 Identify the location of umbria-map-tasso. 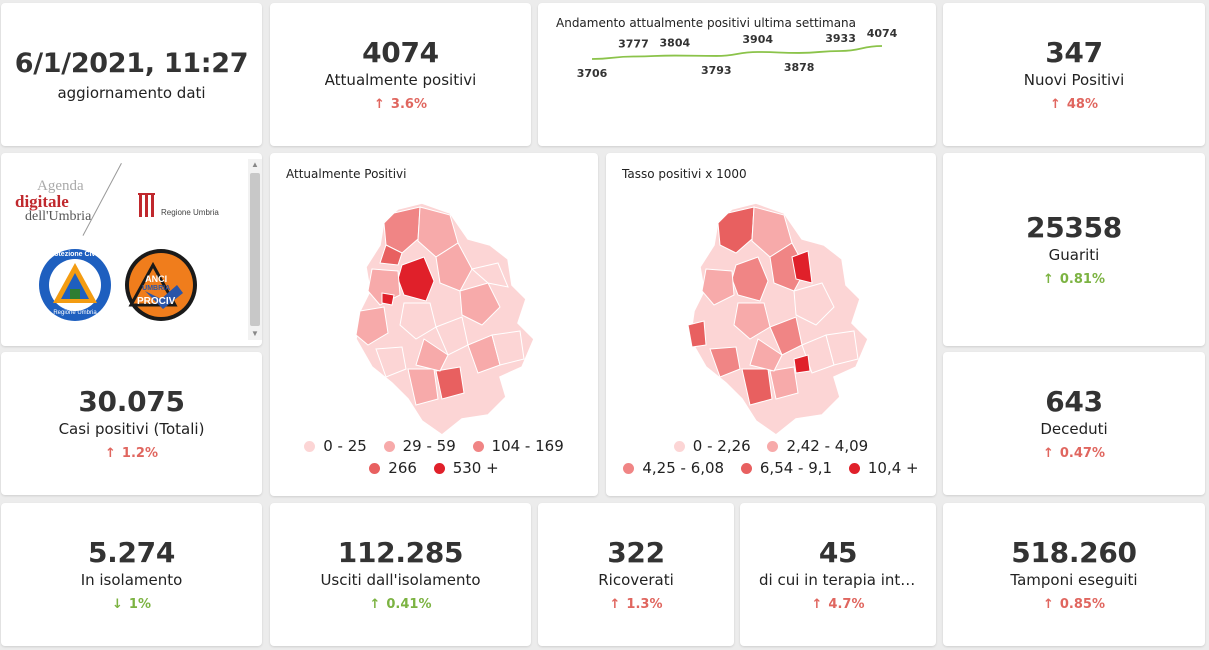
(778, 319).